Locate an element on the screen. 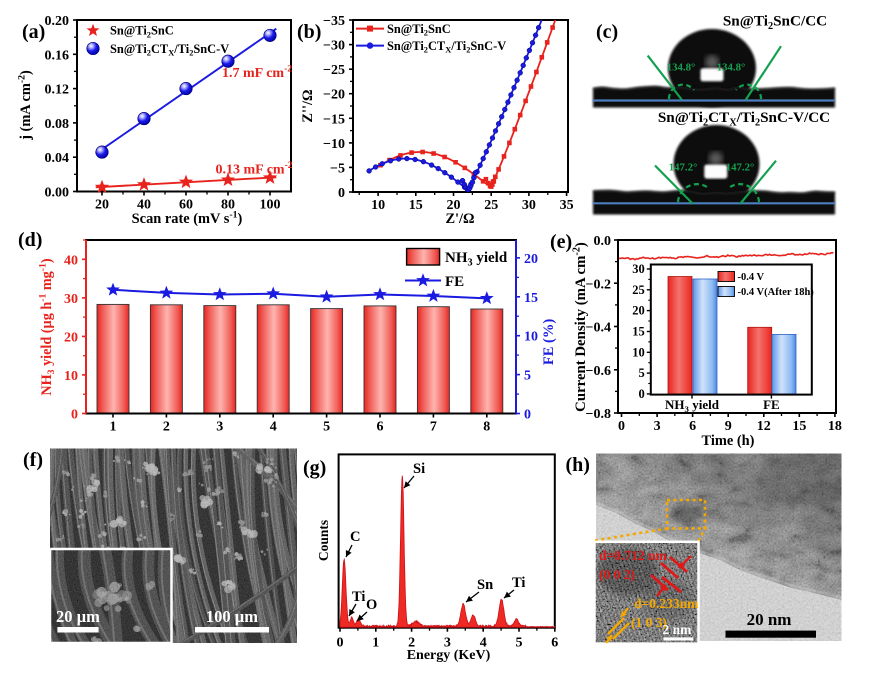 The width and height of the screenshot is (880, 673). svg-text: 2 is located at coordinates (166, 427).